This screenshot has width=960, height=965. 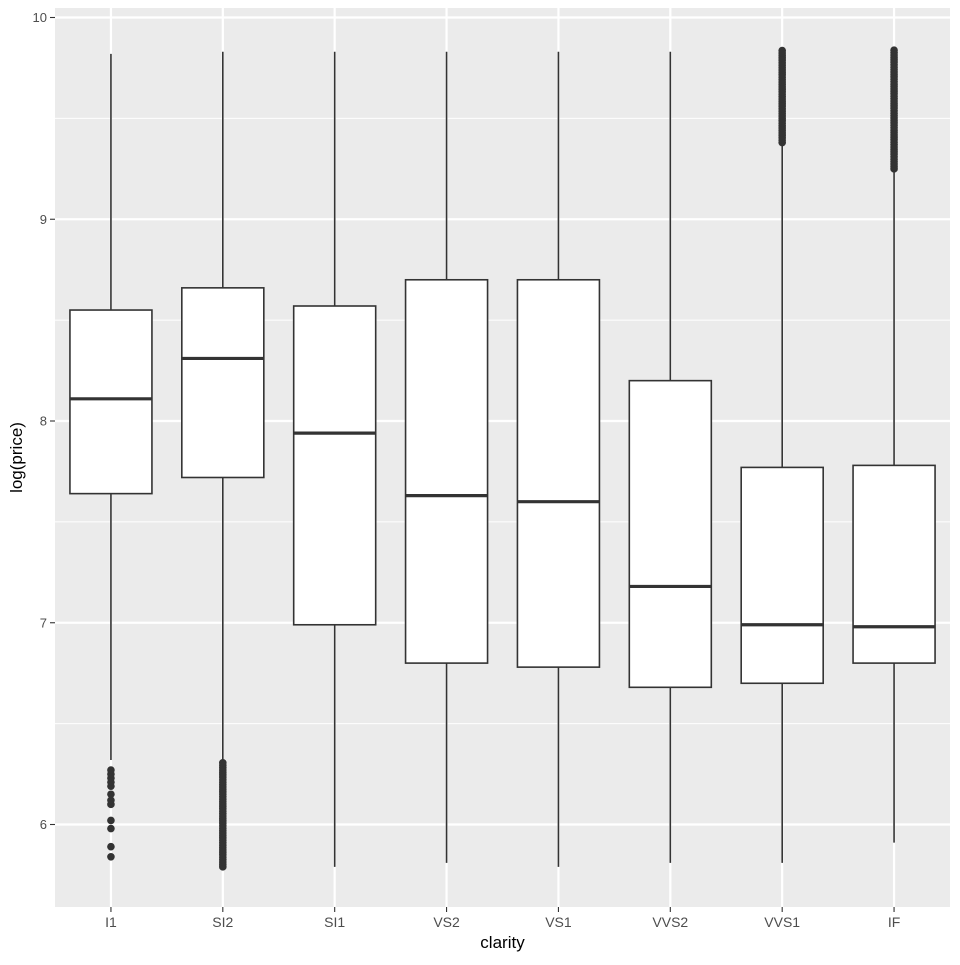 I want to click on x-tick-label: SI1, so click(x=334, y=922).